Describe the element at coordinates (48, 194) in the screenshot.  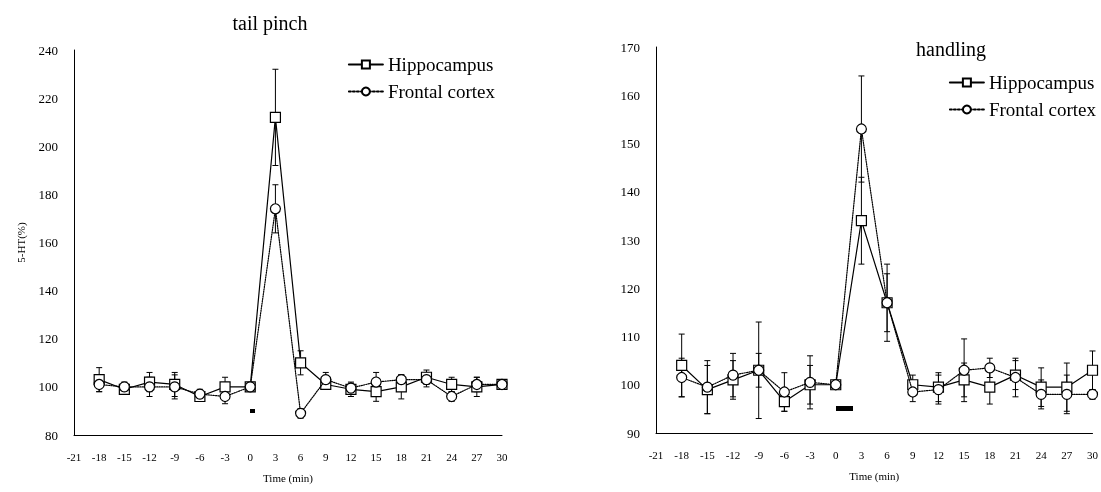
I see `y-tick-label: 180` at that location.